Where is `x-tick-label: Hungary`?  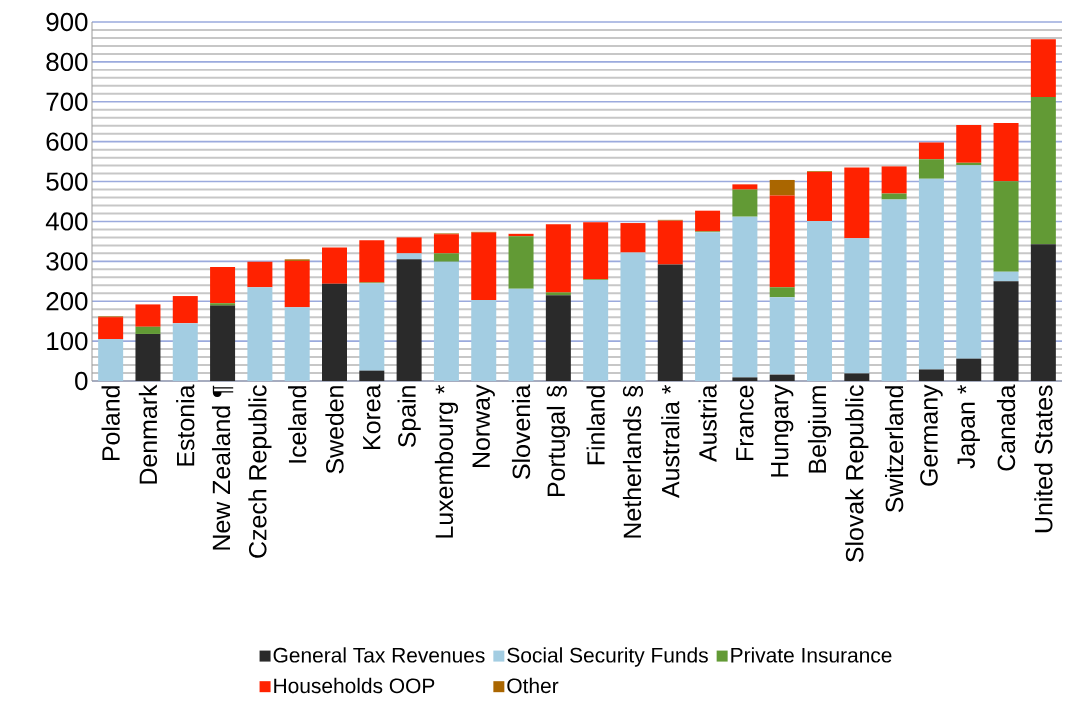
x-tick-label: Hungary is located at coordinates (782, 430).